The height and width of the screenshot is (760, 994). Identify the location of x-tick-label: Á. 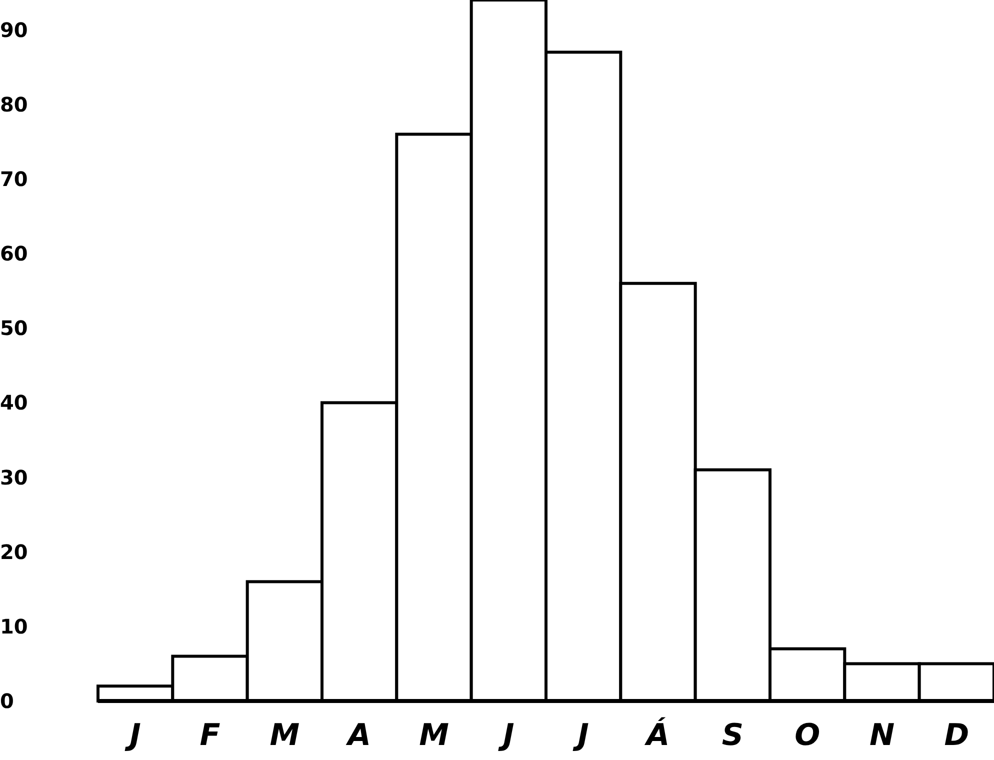
(657, 735).